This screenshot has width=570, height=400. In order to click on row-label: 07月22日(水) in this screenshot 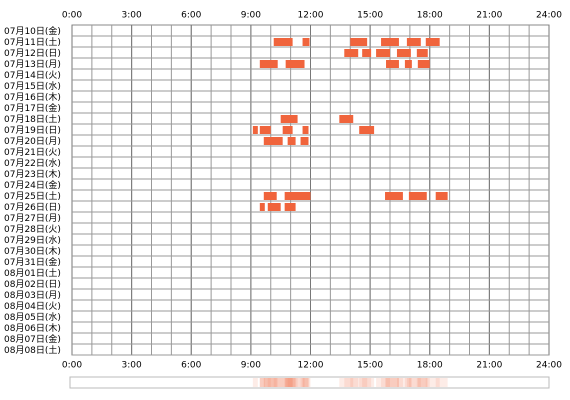, I will do `click(32, 163)`.